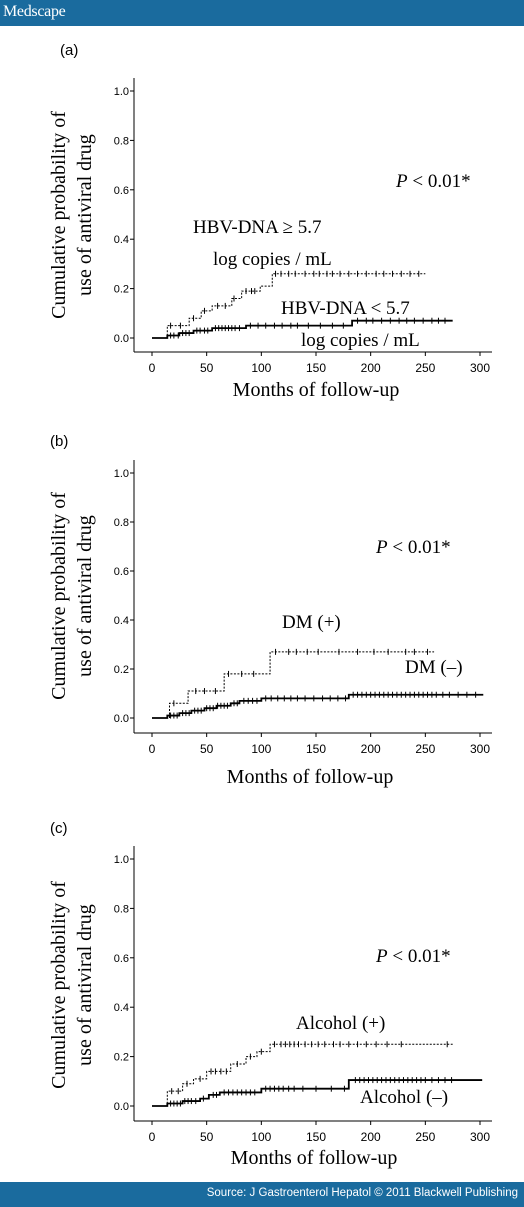 Image resolution: width=524 pixels, height=1207 pixels. Describe the element at coordinates (262, 13) in the screenshot. I see `header-bar: Medscape` at that location.